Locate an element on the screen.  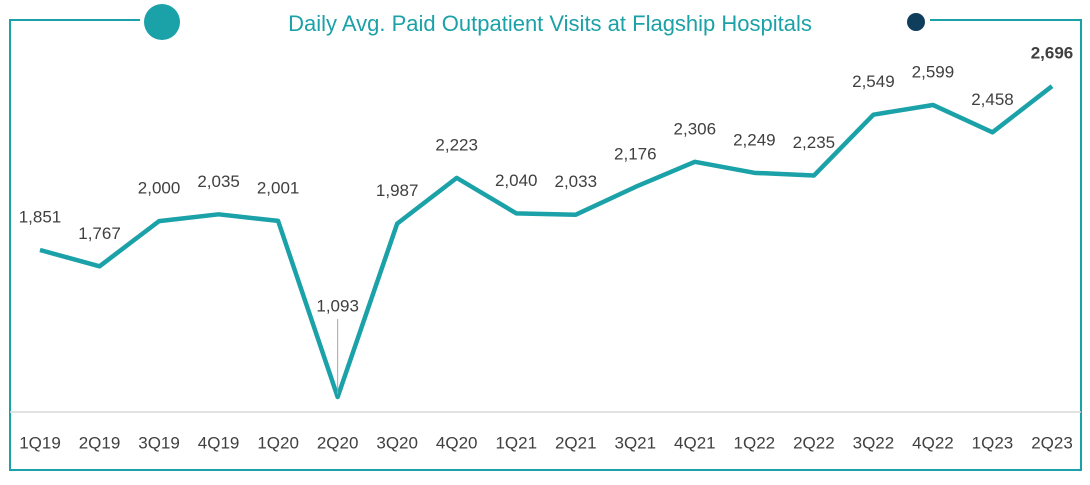
data-label: 2,458 is located at coordinates (992, 99).